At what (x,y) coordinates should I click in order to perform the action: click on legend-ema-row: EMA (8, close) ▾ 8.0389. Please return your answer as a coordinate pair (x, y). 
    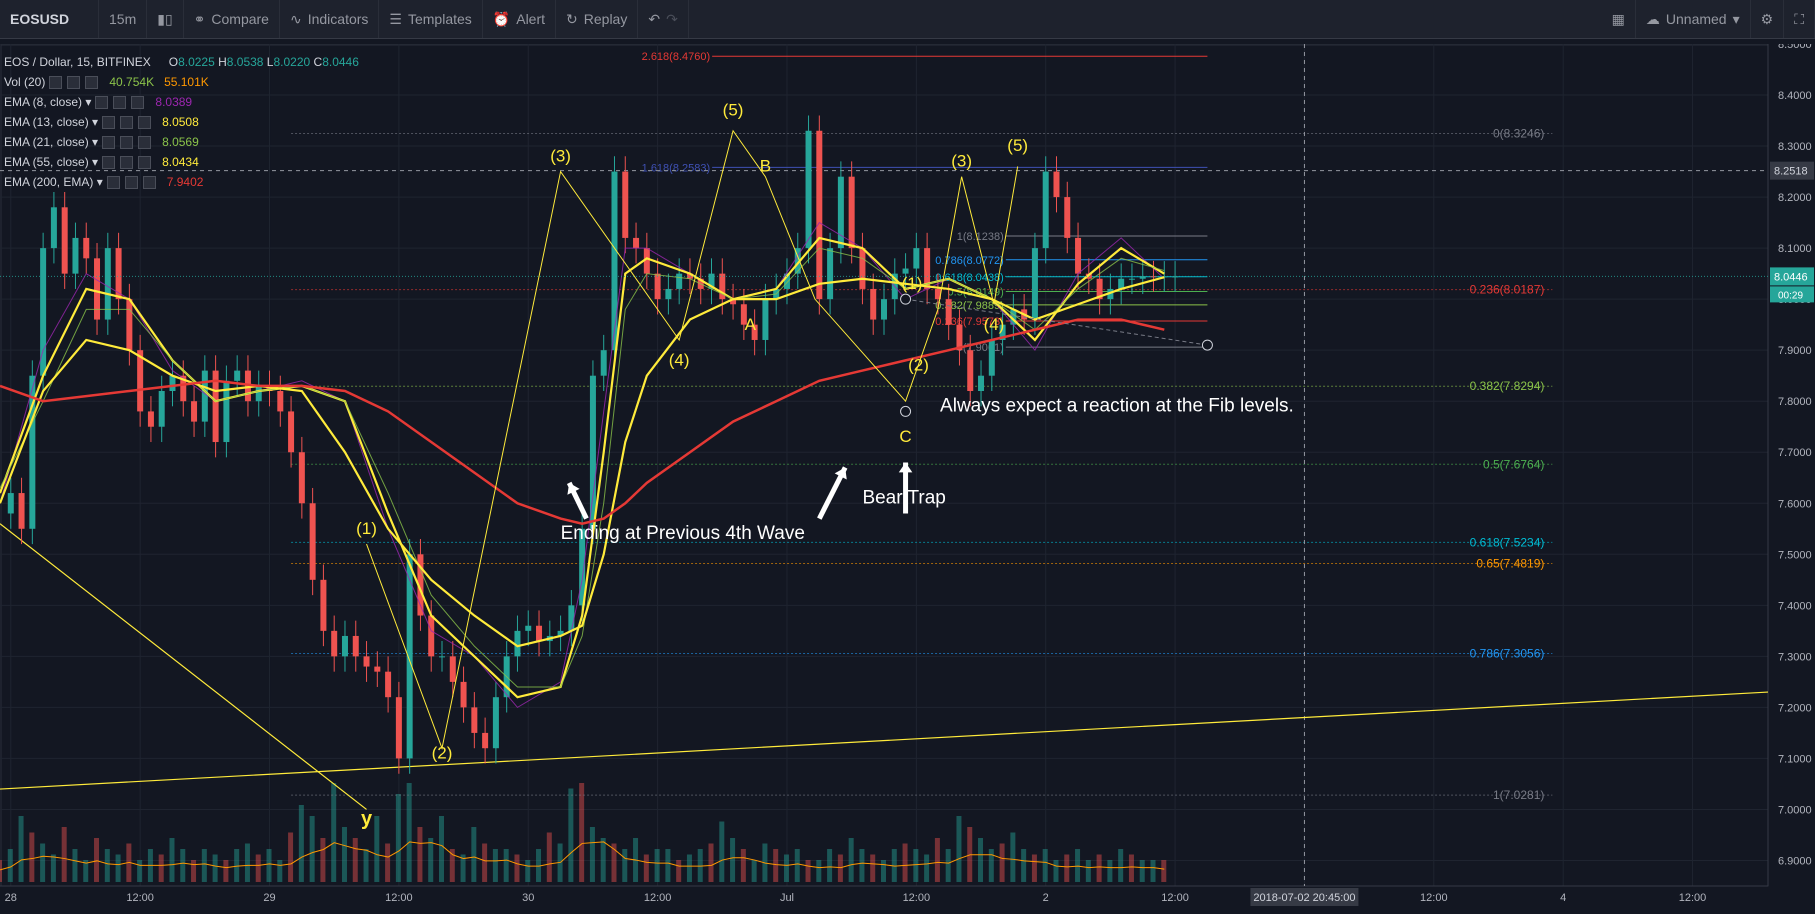
    Looking at the image, I should click on (181, 102).